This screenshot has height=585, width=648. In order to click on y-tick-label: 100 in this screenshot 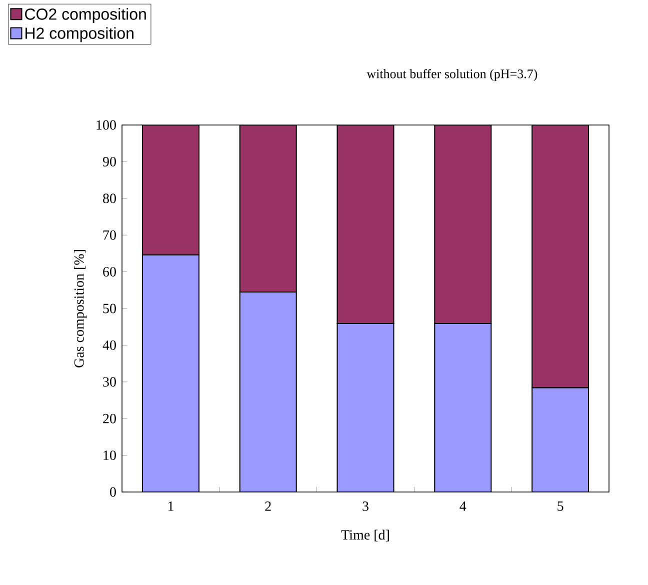, I will do `click(106, 125)`.